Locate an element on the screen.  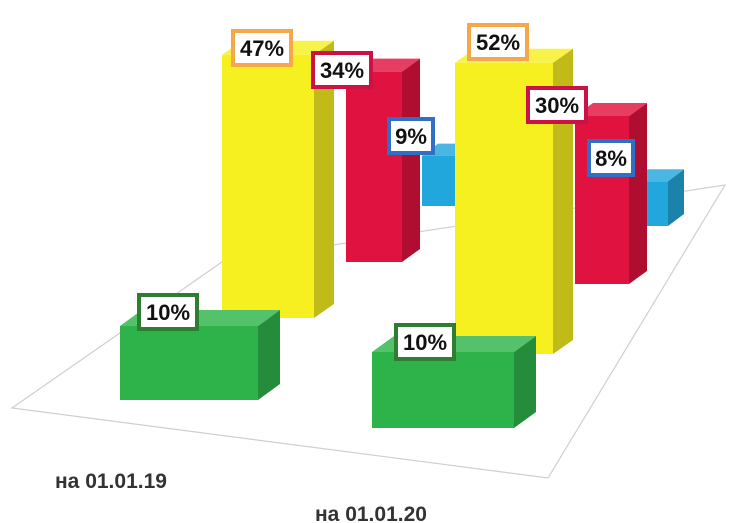
data-label-0-1: 47% is located at coordinates (262, 48).